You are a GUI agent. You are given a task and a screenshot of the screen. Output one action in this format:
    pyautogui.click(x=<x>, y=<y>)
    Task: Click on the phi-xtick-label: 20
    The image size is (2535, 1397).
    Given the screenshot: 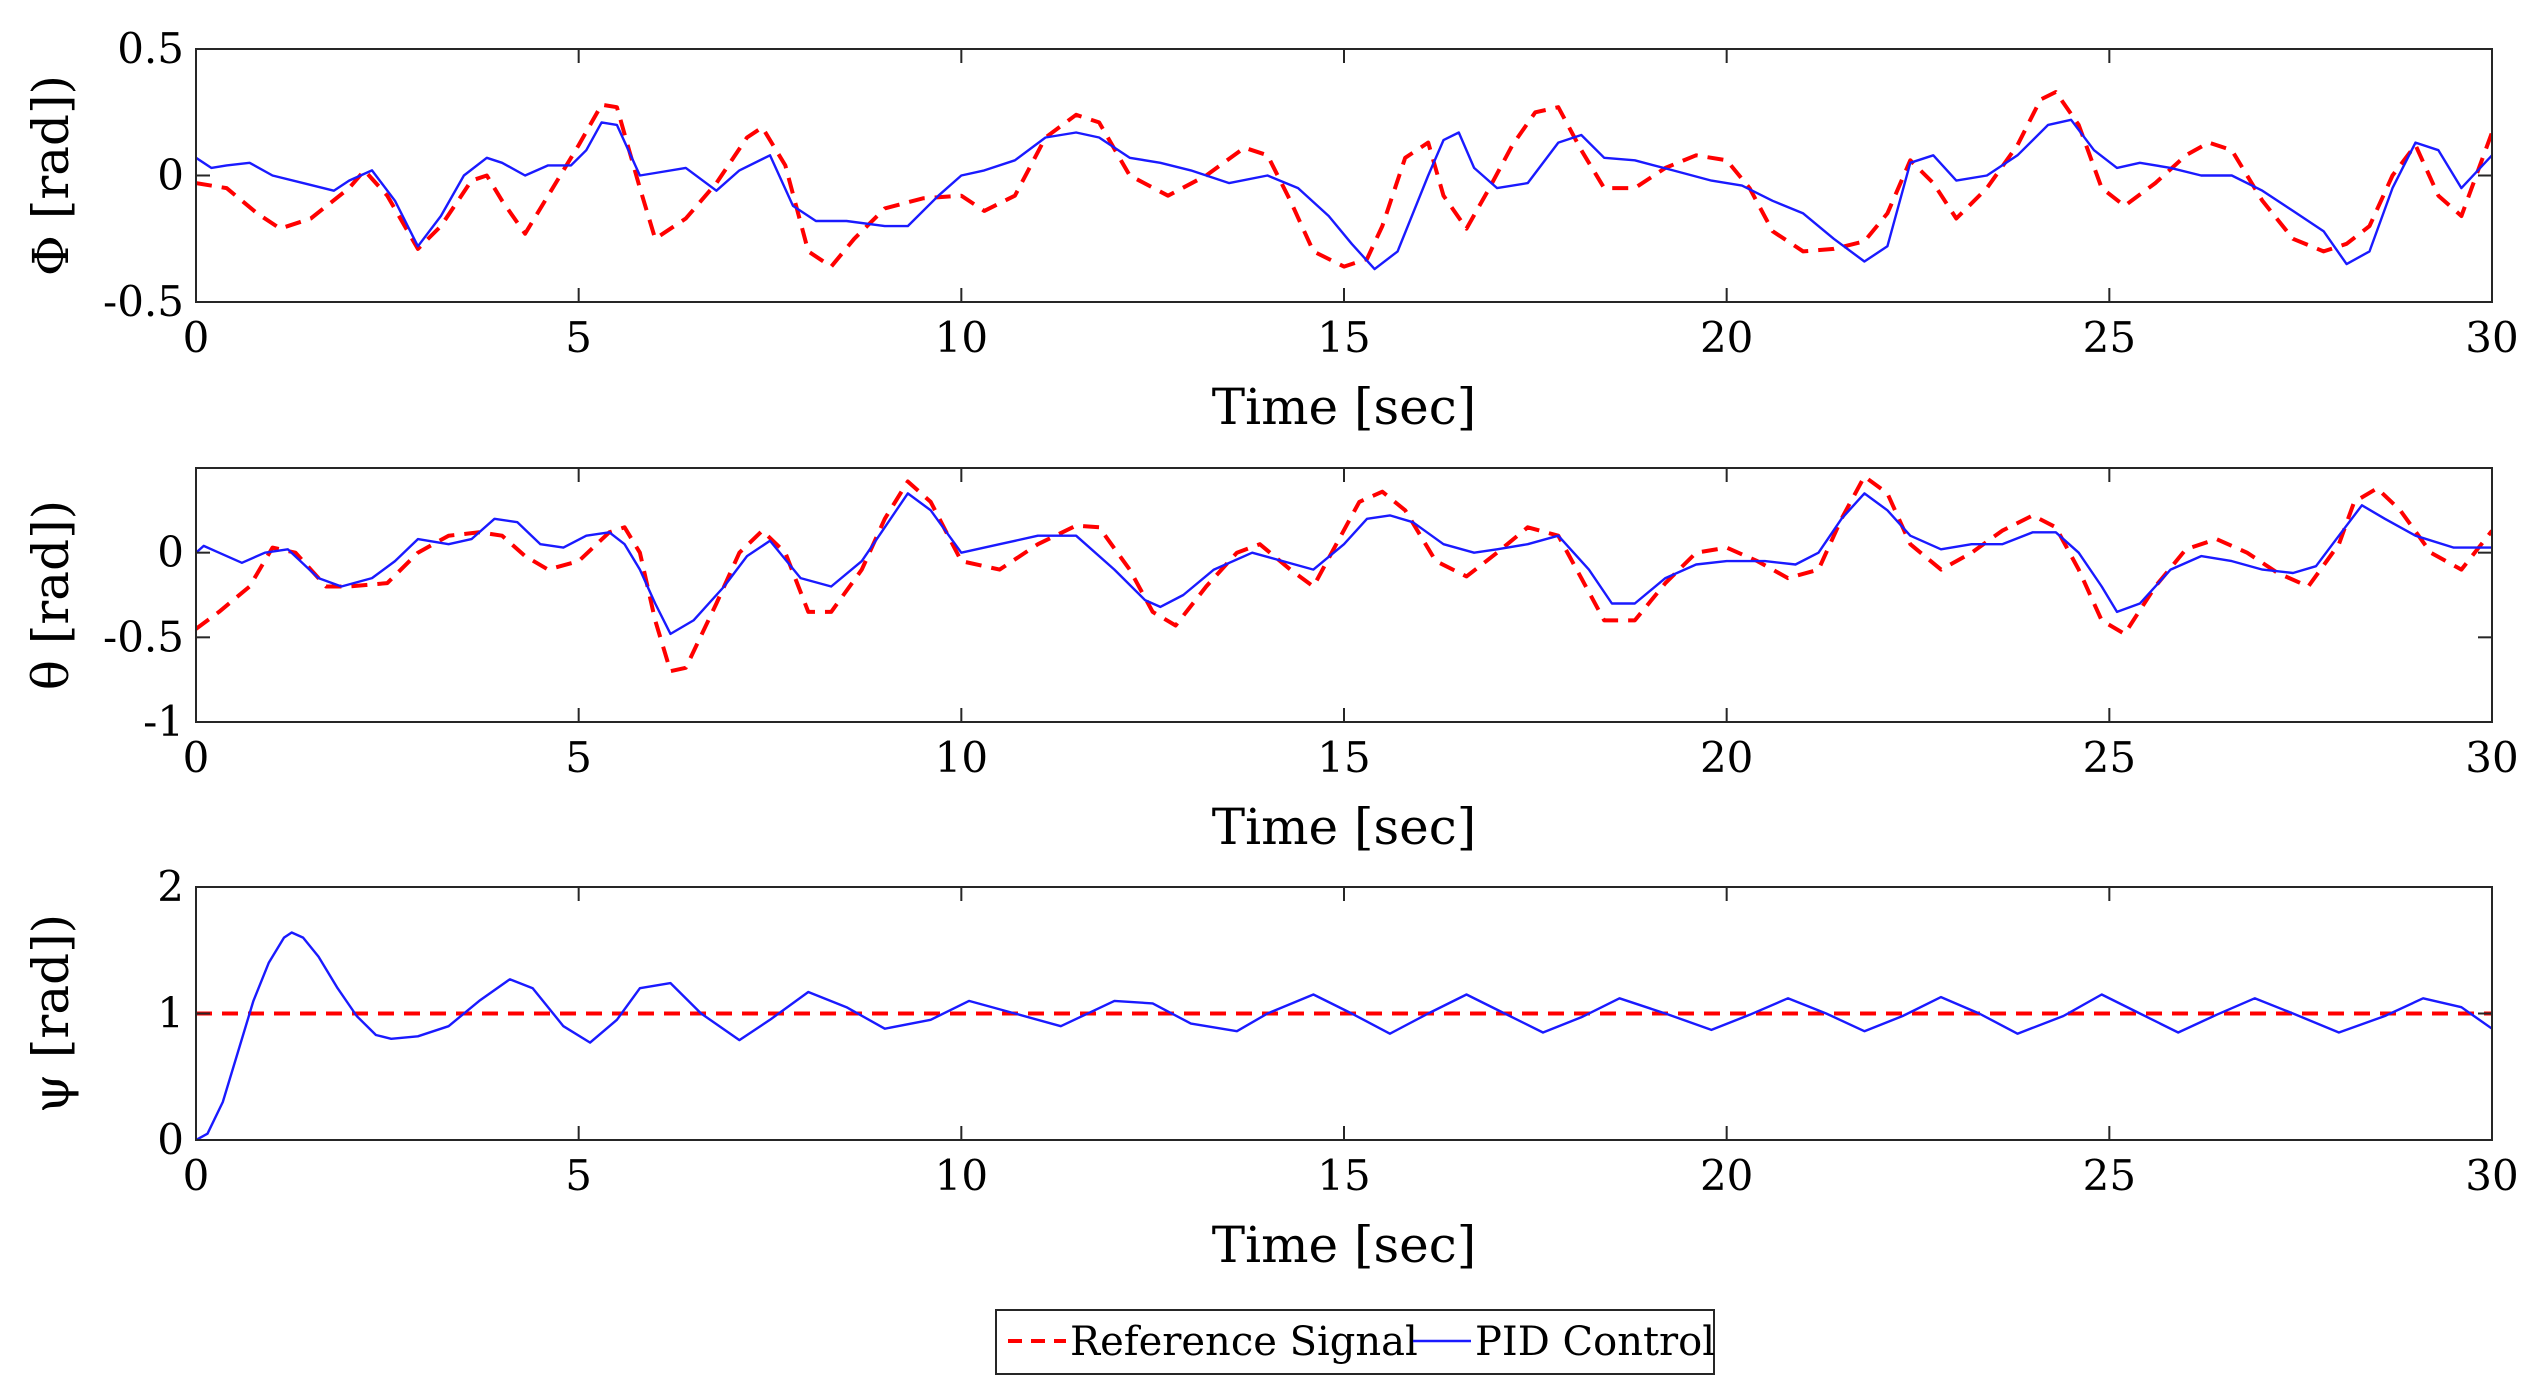 What is the action you would take?
    pyautogui.click(x=1726, y=337)
    